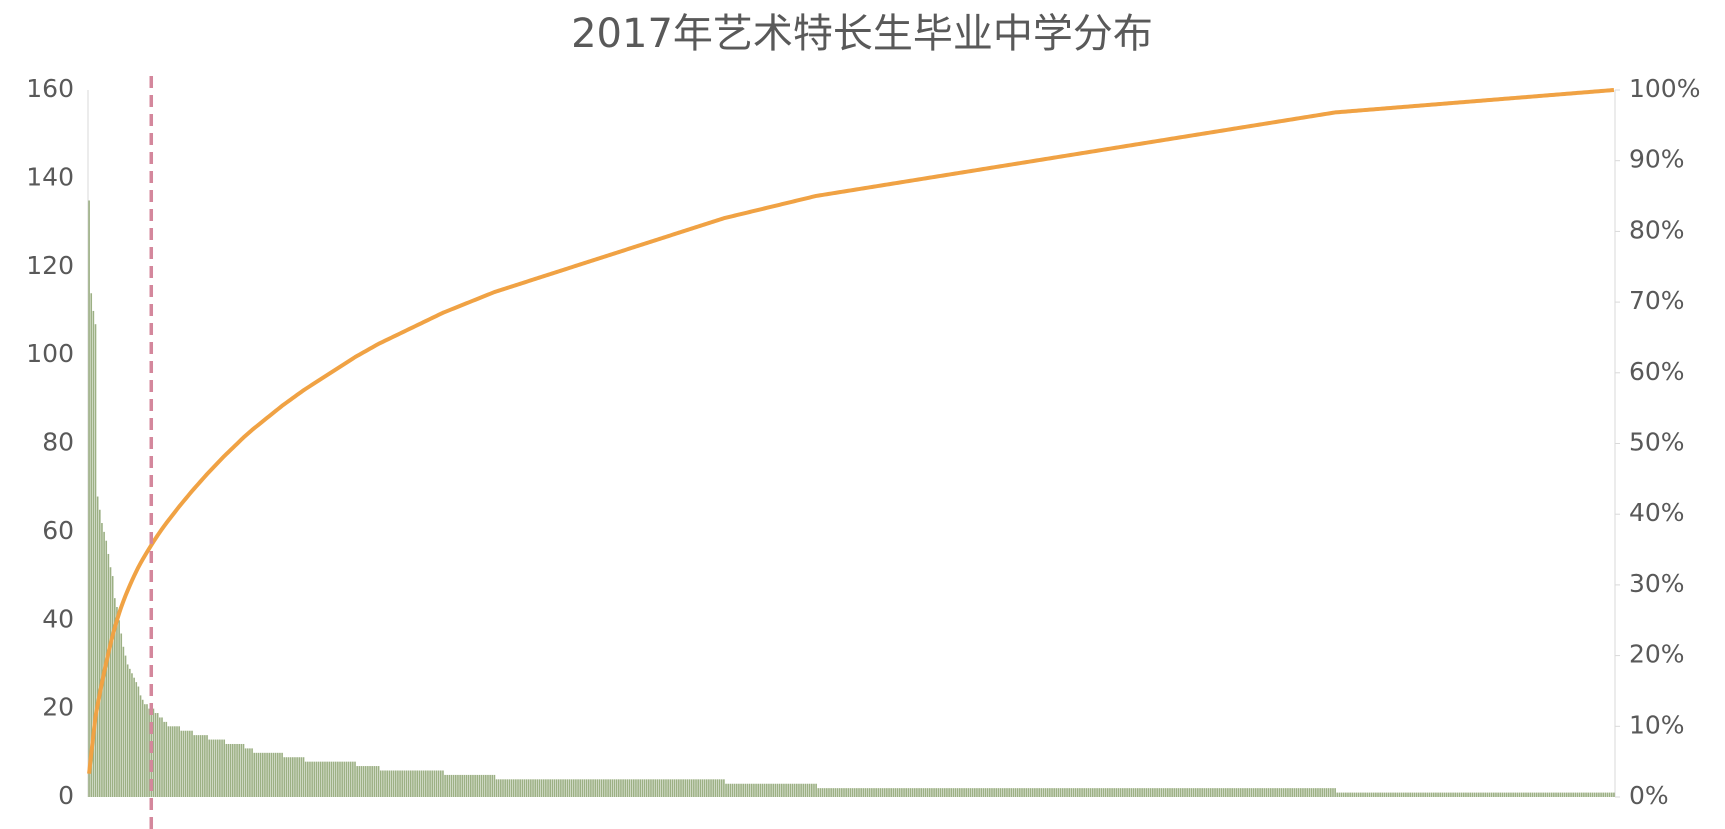 The width and height of the screenshot is (1725, 829). I want to click on y2-tick-label: 0%, so click(1649, 795).